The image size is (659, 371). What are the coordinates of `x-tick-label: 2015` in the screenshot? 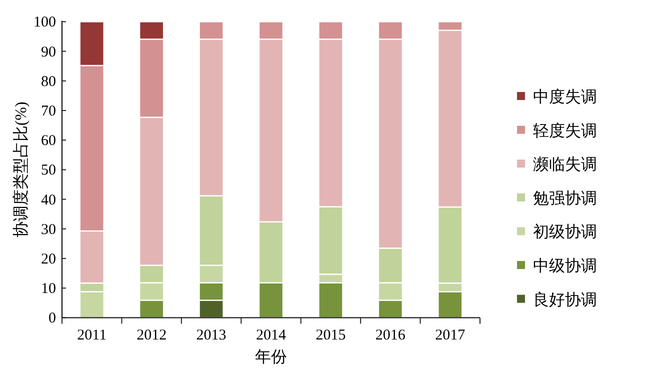 It's located at (331, 336).